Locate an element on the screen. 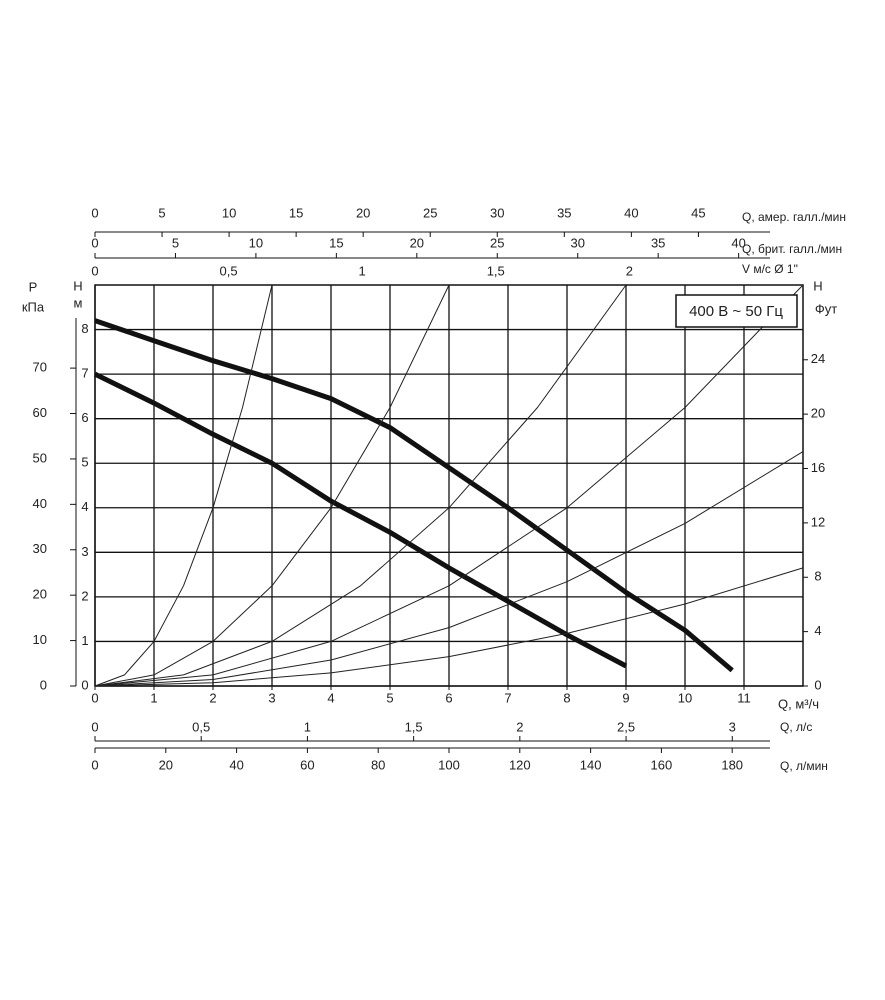 This screenshot has width=885, height=1000. y-axis-label: H is located at coordinates (77, 285).